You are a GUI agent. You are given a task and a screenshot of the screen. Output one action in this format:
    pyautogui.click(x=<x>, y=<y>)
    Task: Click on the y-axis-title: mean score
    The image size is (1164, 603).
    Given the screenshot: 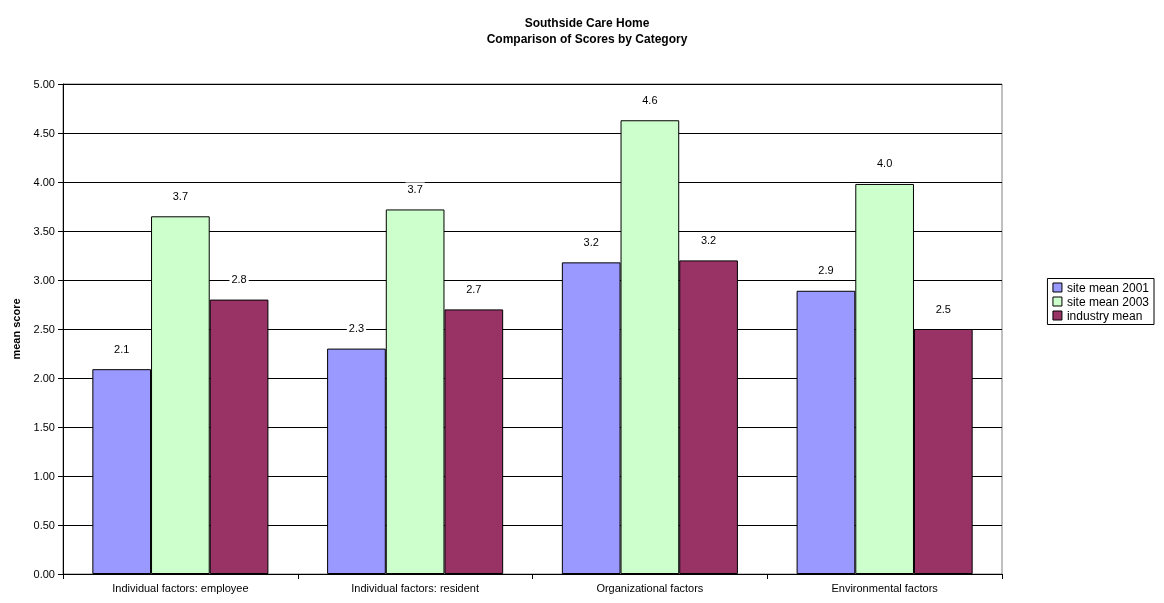 What is the action you would take?
    pyautogui.click(x=15, y=329)
    